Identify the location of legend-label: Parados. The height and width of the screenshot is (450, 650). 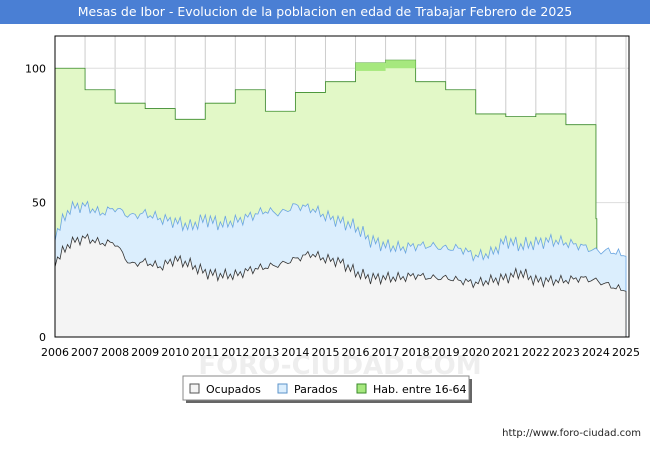
(316, 389).